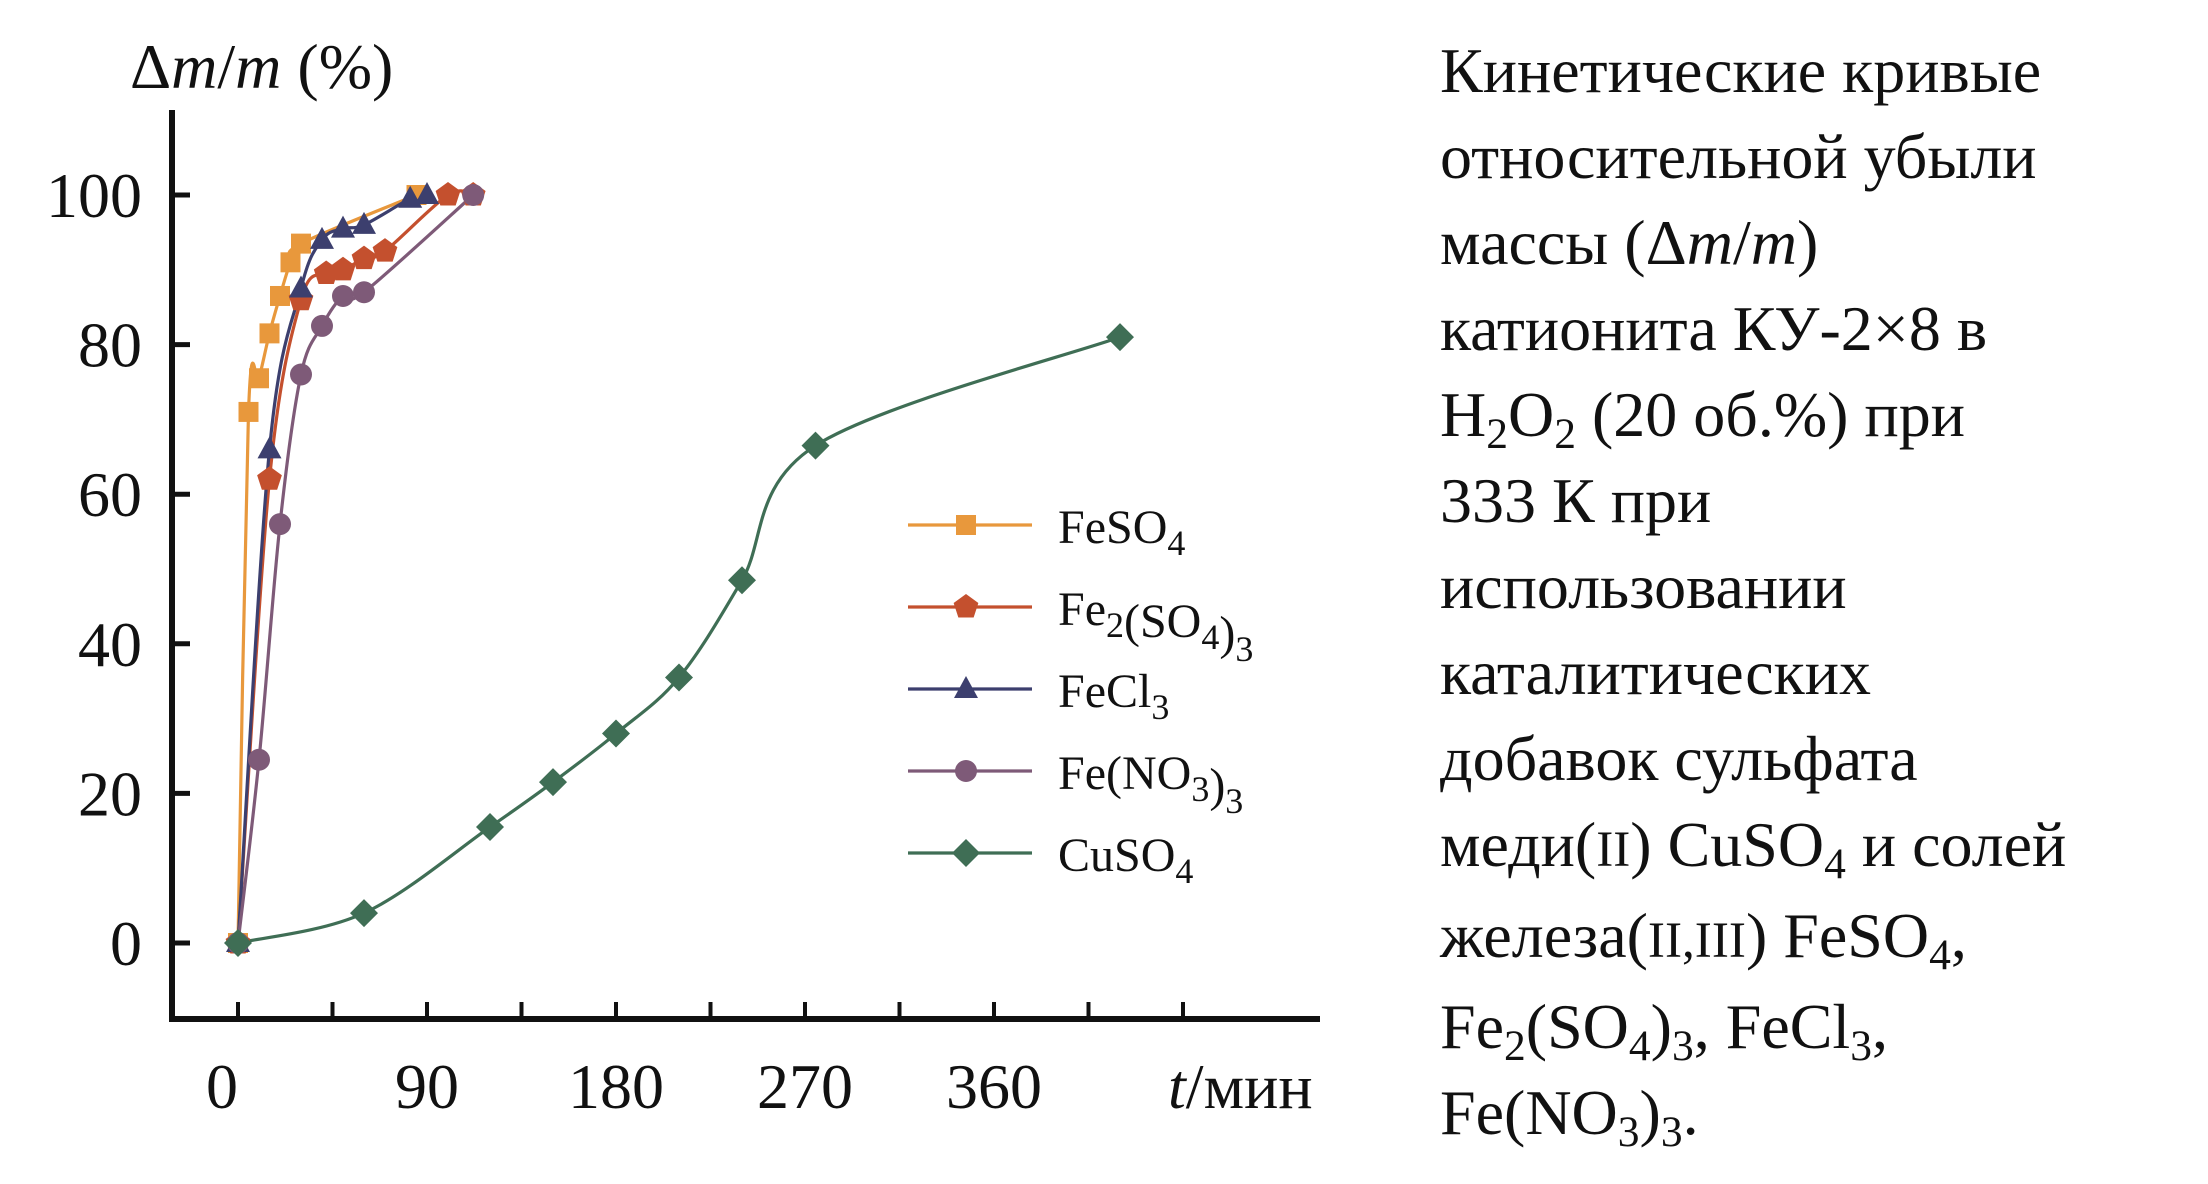 The width and height of the screenshot is (2208, 1184). I want to click on caption-line: меди(II) CuSO4 и солей, so click(1753, 849).